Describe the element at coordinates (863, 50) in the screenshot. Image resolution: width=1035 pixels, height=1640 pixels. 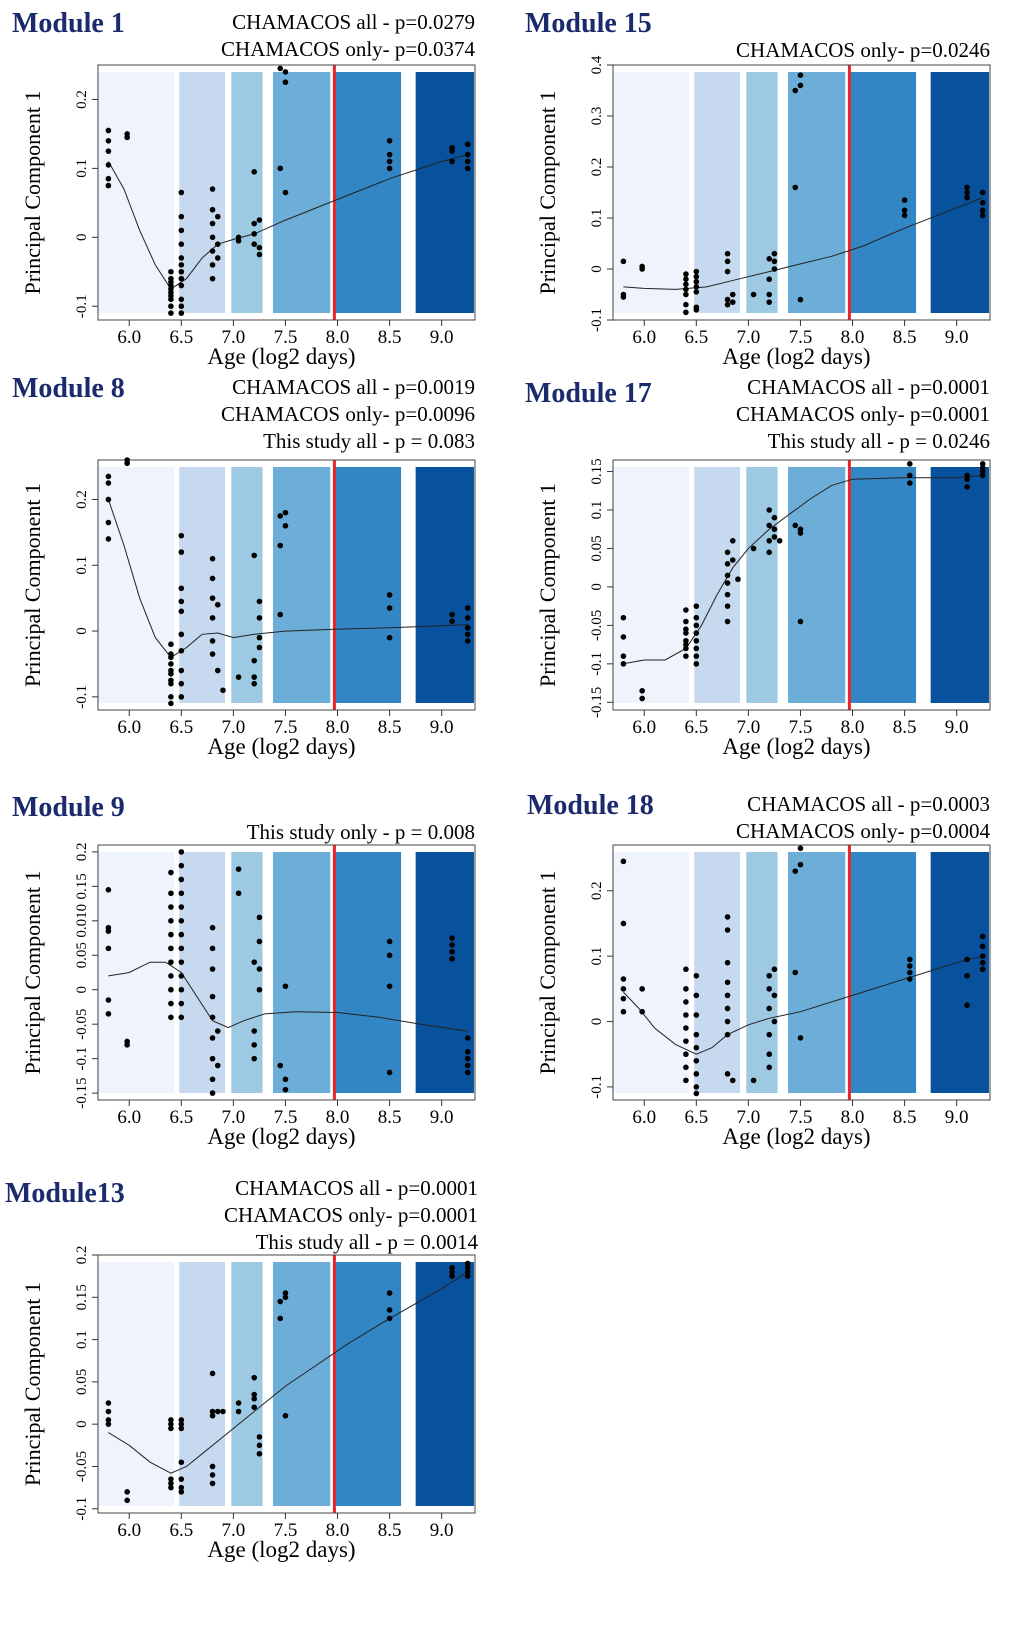
I see `pvalue-line: CHAMACOS only- p=0.0246` at that location.